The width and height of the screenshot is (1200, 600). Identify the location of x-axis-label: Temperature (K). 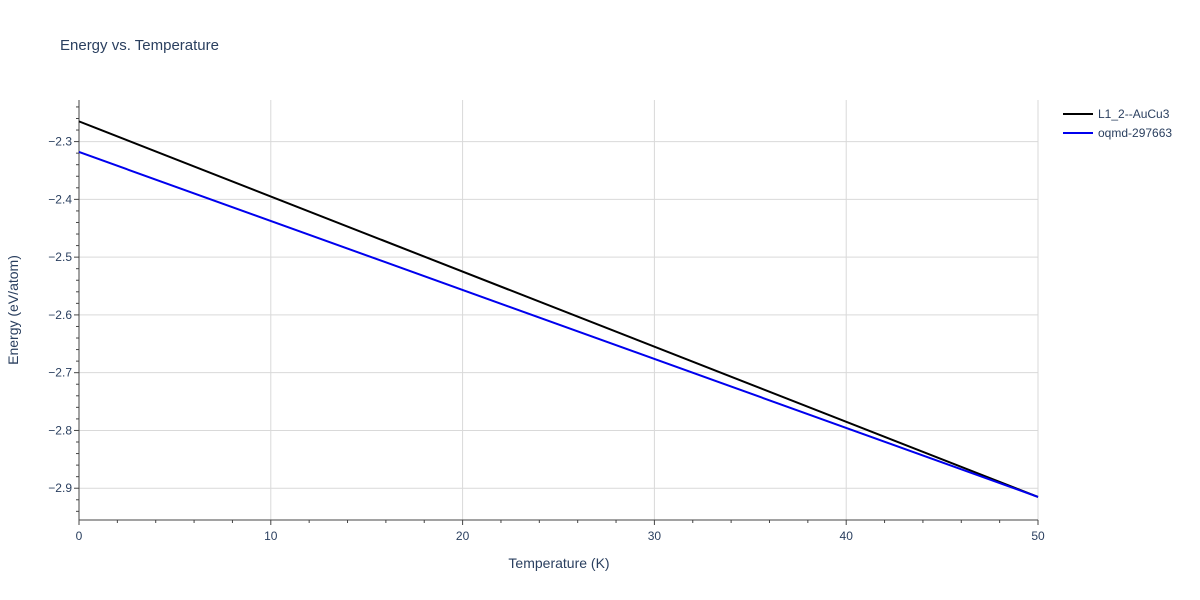
(558, 563).